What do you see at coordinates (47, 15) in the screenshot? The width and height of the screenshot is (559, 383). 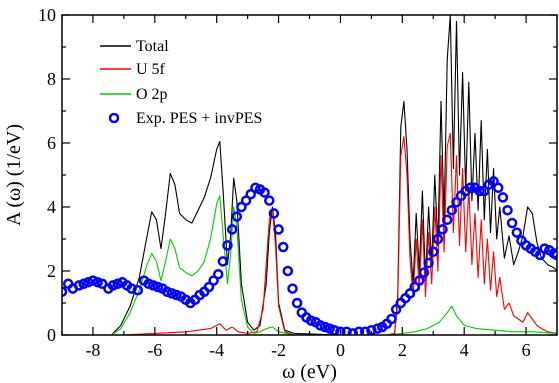 I see `y-tick-label: 10` at bounding box center [47, 15].